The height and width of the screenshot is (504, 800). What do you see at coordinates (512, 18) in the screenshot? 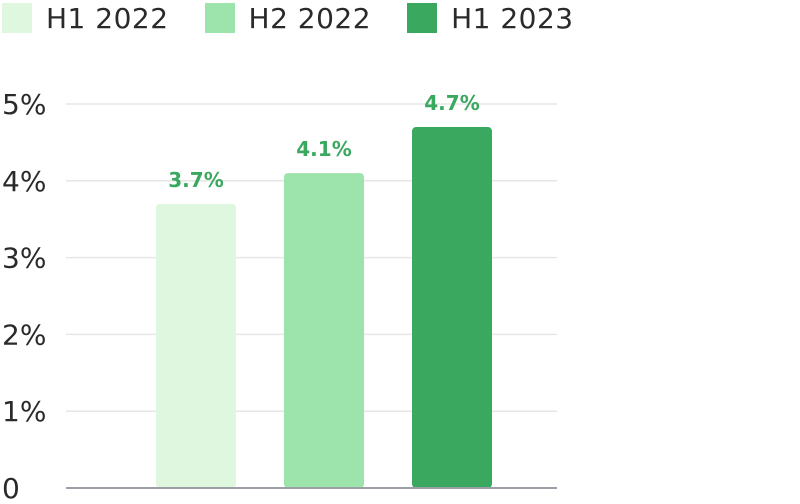
I see `legend-label: H1 2023` at bounding box center [512, 18].